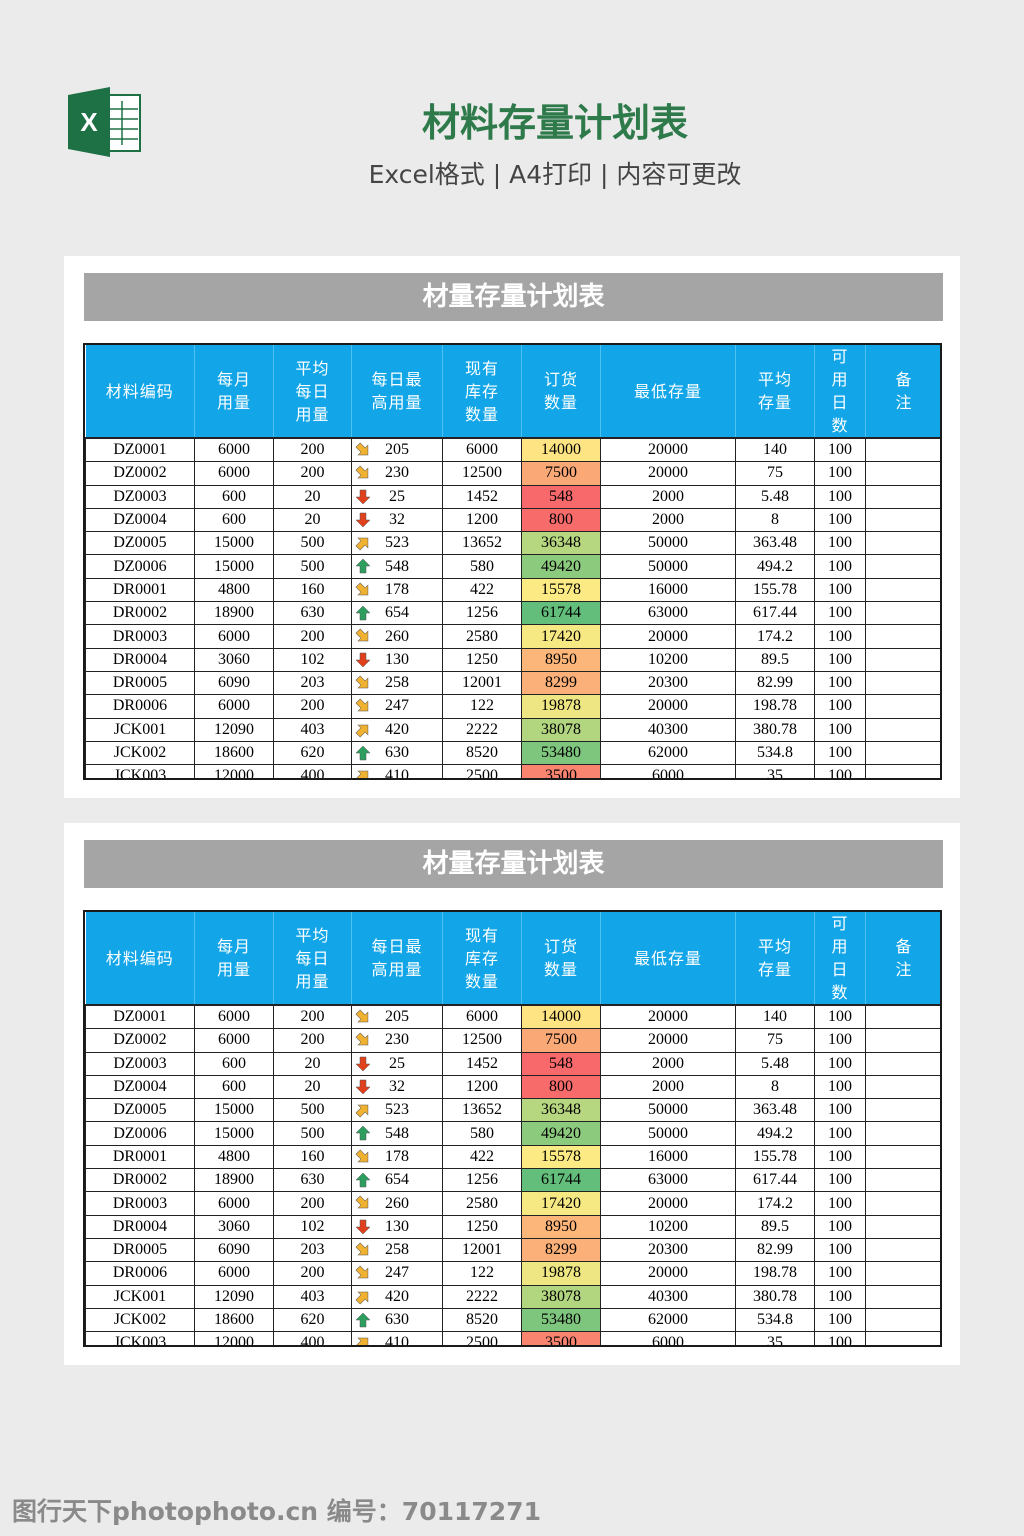  What do you see at coordinates (482, 496) in the screenshot?
I see `cell: 1452` at bounding box center [482, 496].